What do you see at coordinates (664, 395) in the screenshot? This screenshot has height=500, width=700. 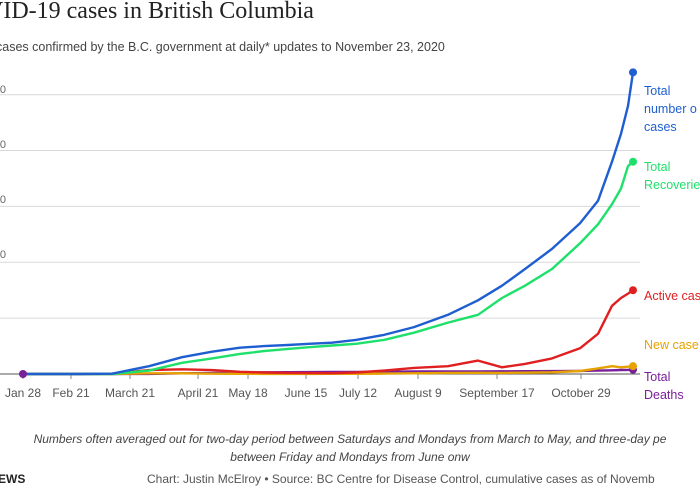 I see `series-label-deaths: Deaths` at bounding box center [664, 395].